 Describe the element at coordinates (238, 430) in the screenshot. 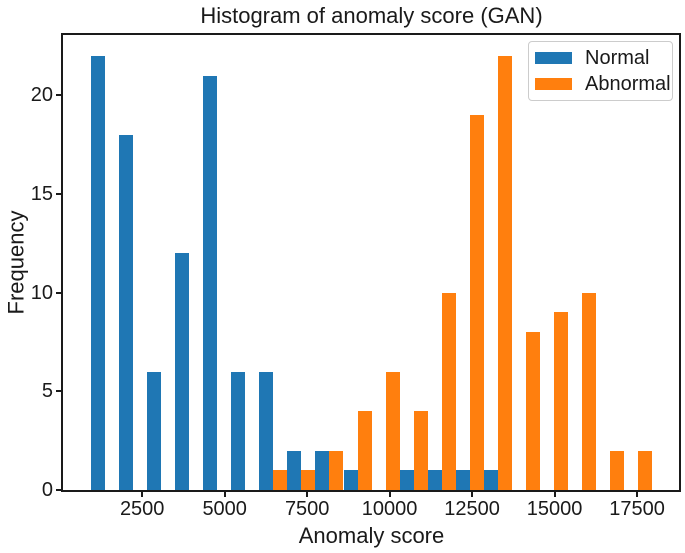

I see `histogram-bar-normal-bin5` at that location.